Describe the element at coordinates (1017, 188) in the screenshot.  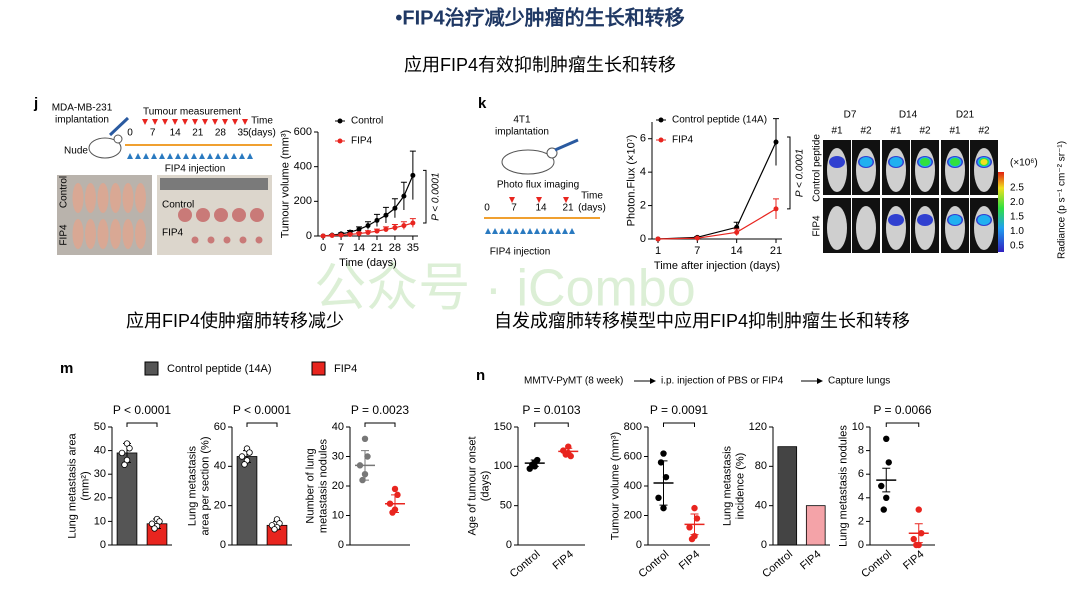
I see `colorbar-tick: 2.5` at that location.